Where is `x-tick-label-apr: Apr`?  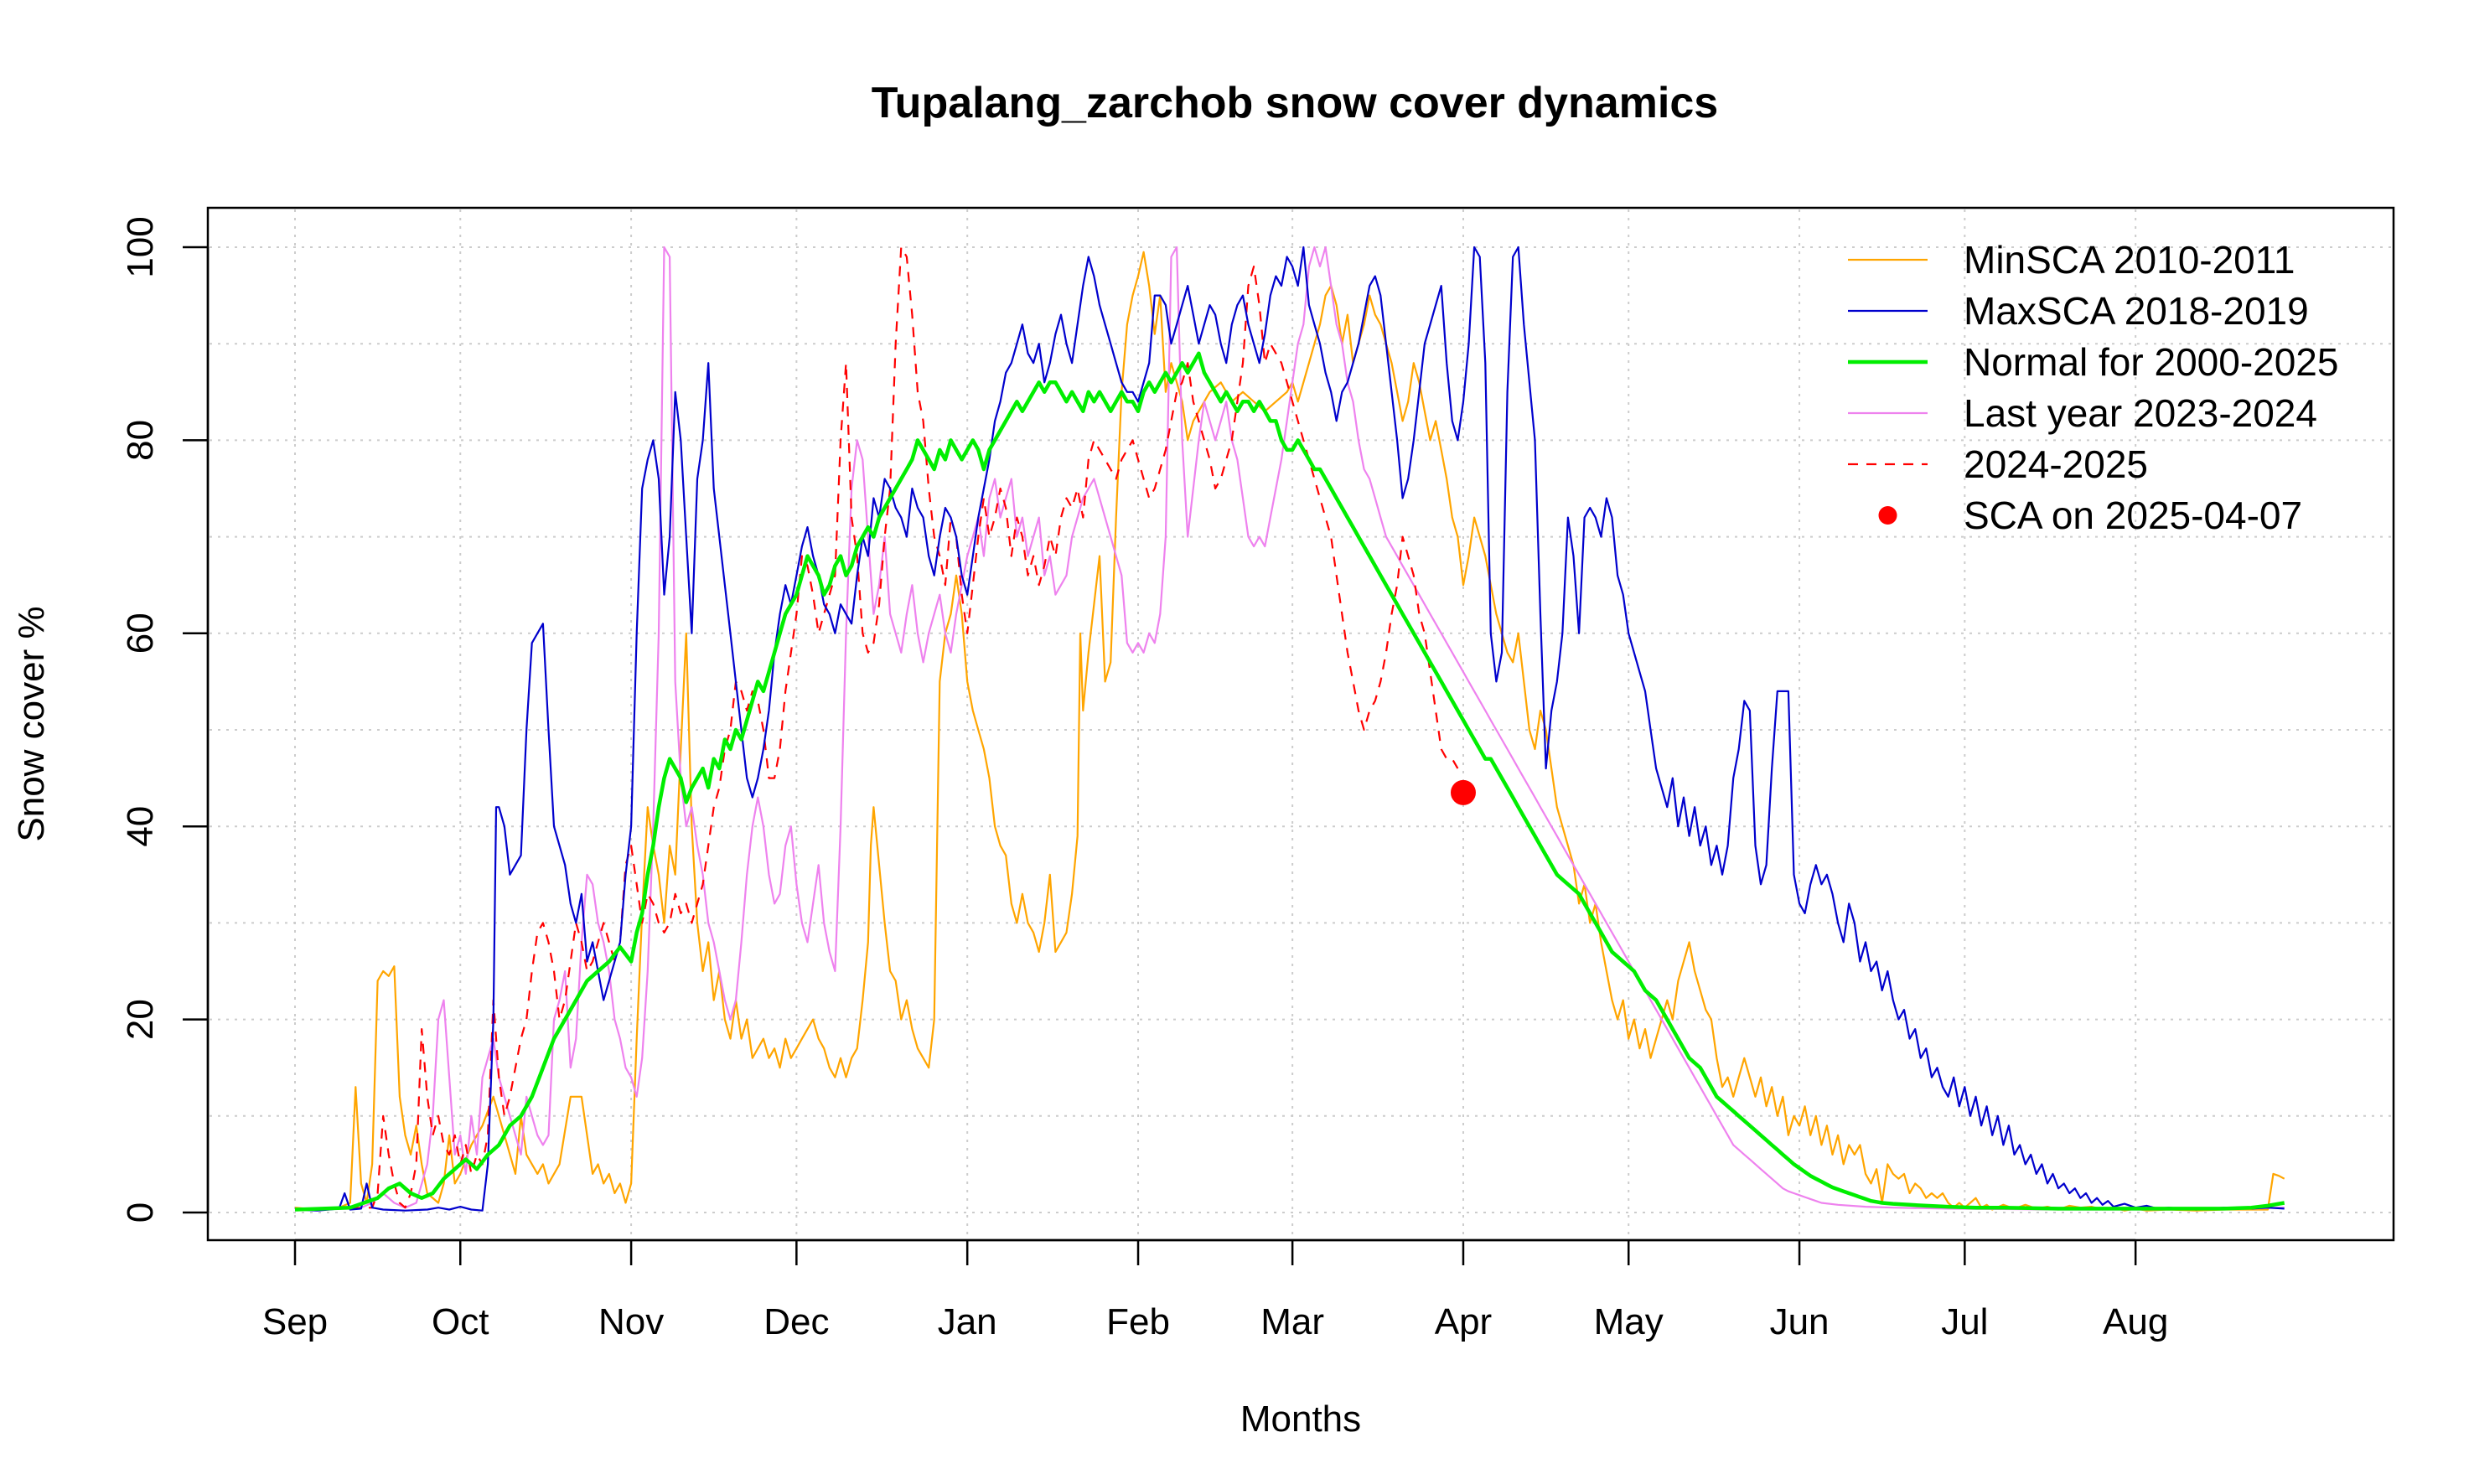 x-tick-label-apr: Apr is located at coordinates (1463, 1322).